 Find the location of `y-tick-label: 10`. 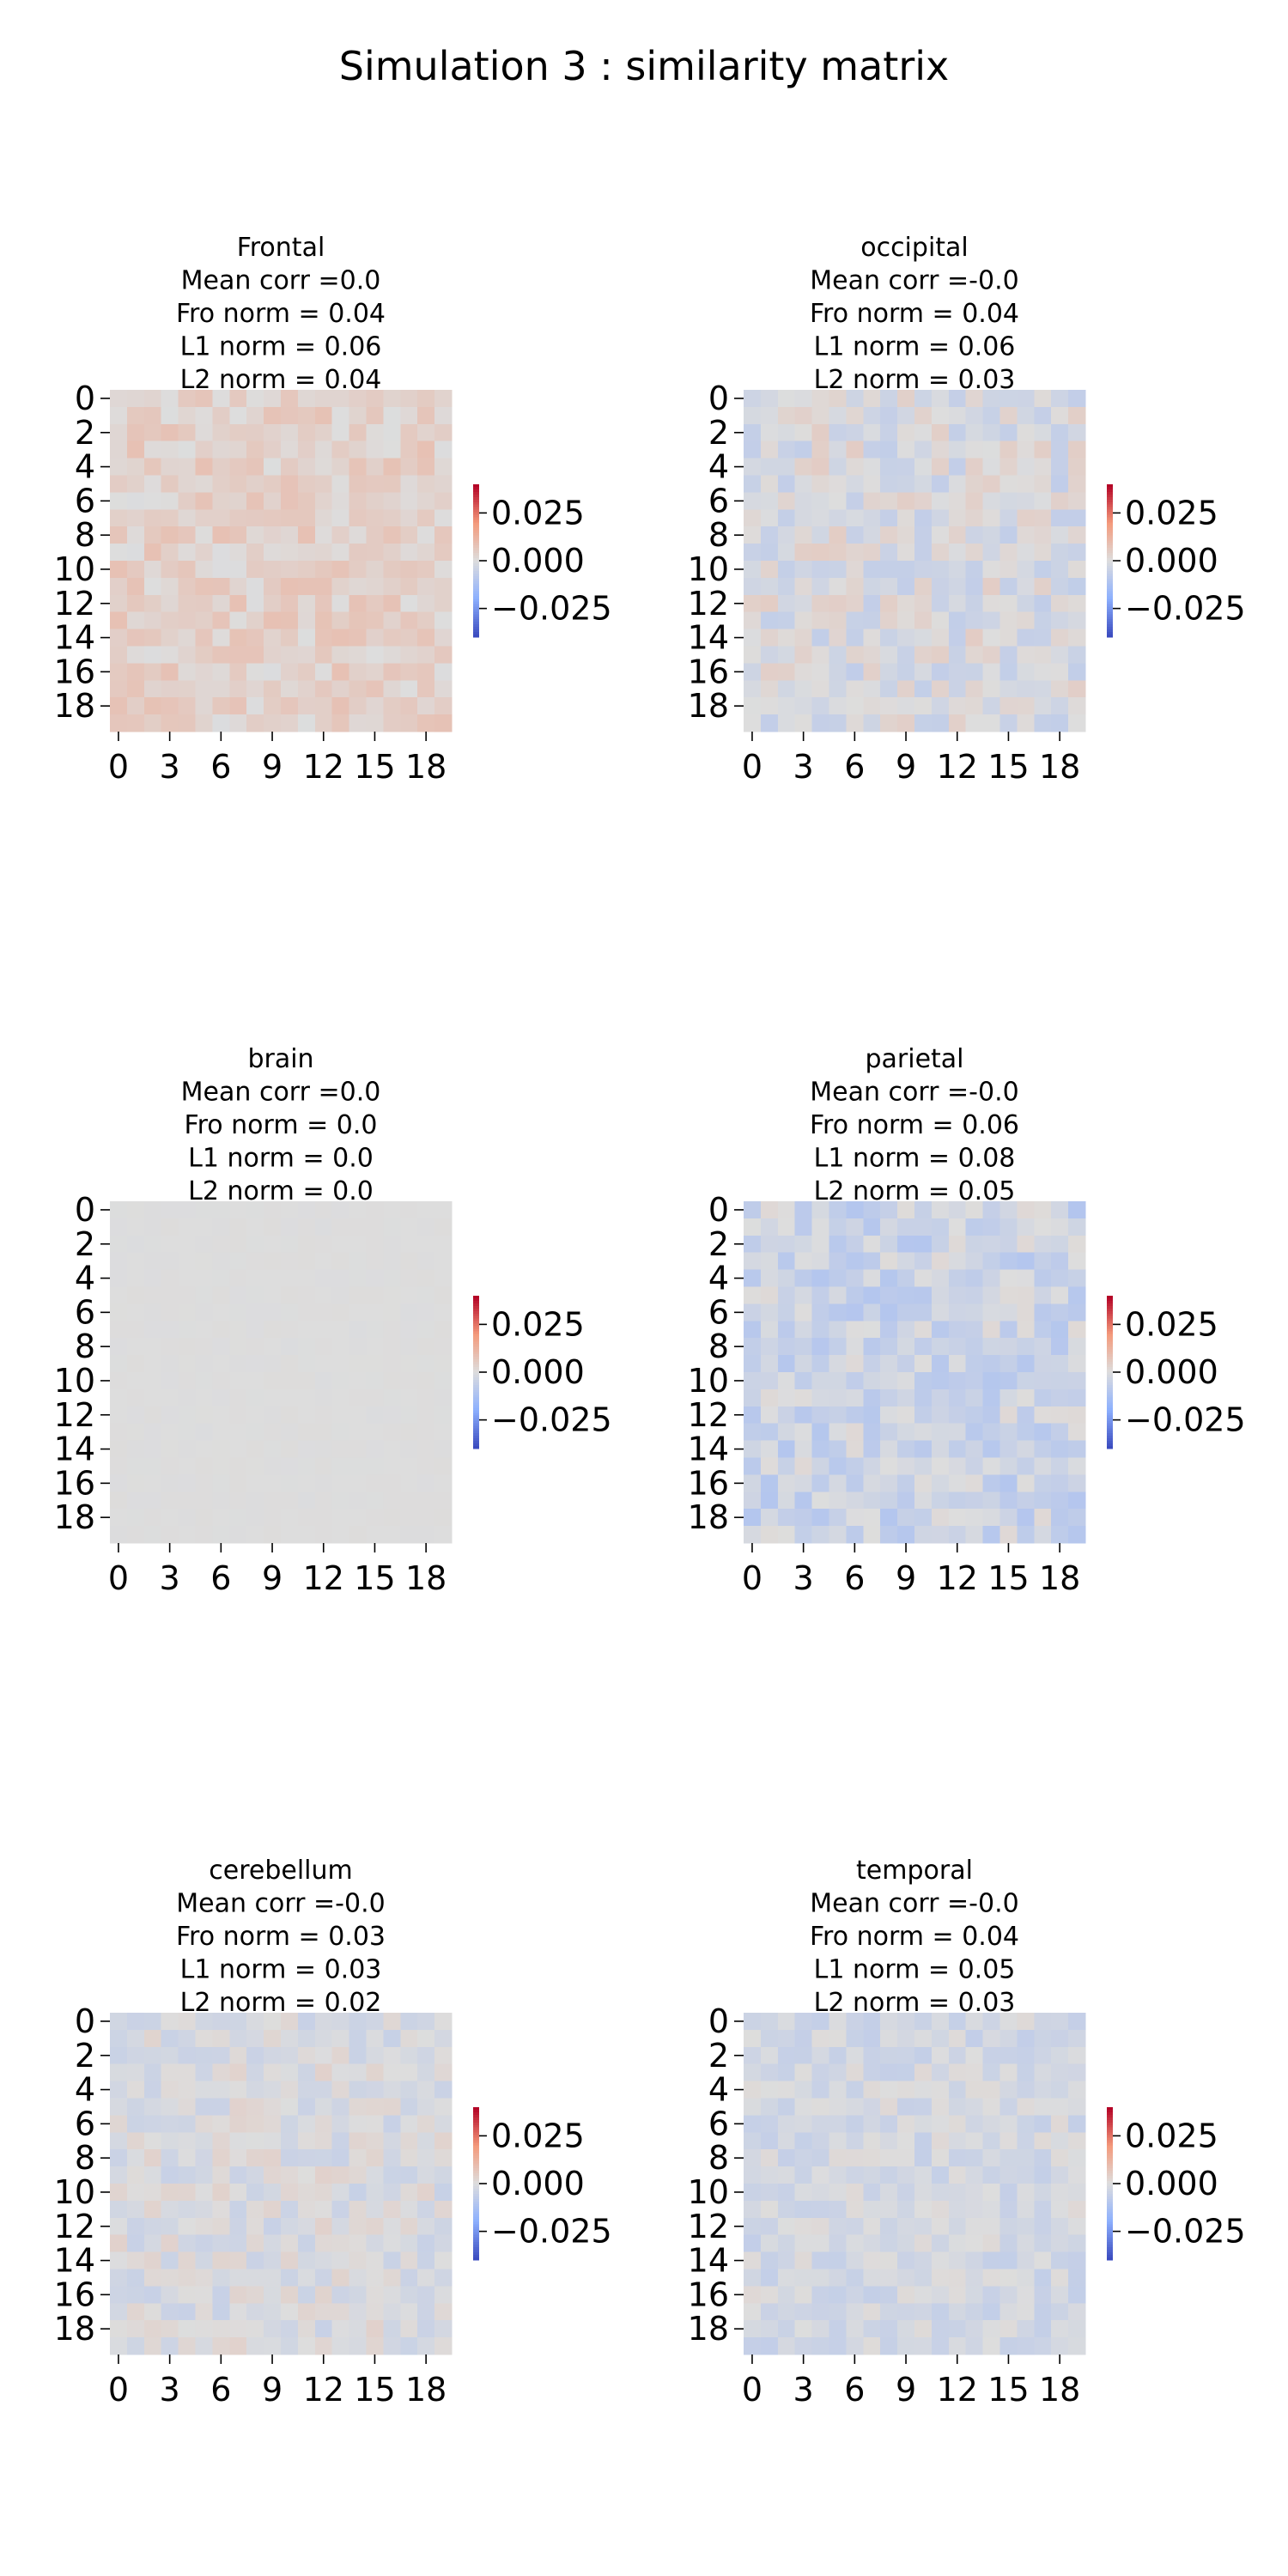

y-tick-label: 10 is located at coordinates (74, 569).